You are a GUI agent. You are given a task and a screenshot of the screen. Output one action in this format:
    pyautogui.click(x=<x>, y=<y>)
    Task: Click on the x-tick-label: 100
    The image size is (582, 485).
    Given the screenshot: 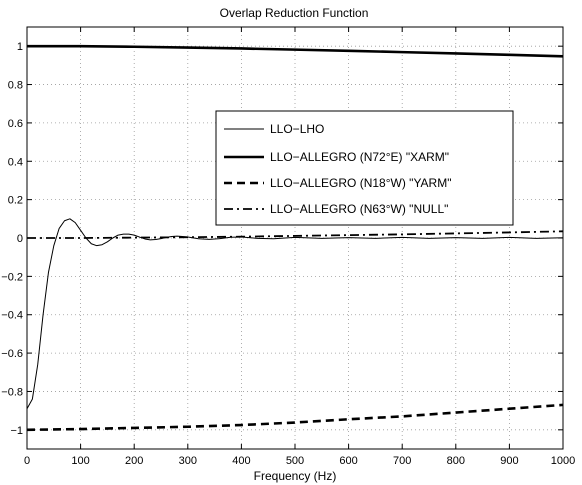 What is the action you would take?
    pyautogui.click(x=80, y=461)
    